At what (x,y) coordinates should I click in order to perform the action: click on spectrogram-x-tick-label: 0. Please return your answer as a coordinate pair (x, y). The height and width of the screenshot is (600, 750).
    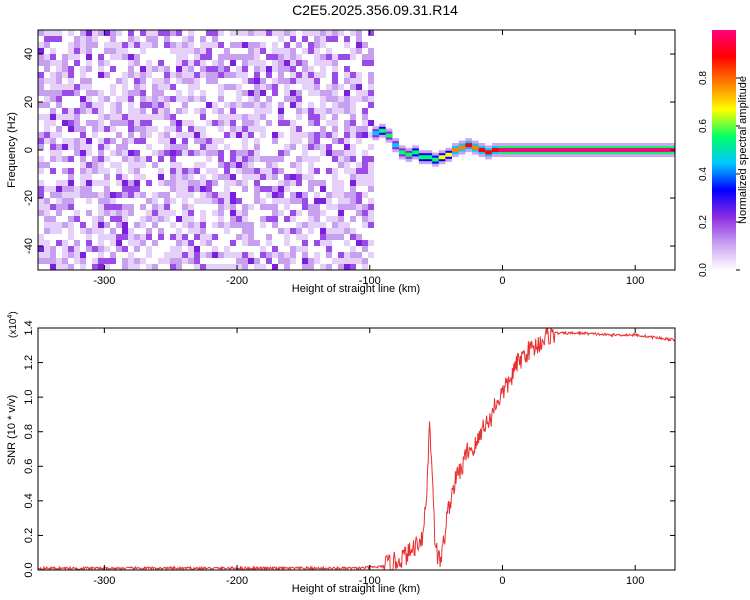
    Looking at the image, I should click on (502, 281).